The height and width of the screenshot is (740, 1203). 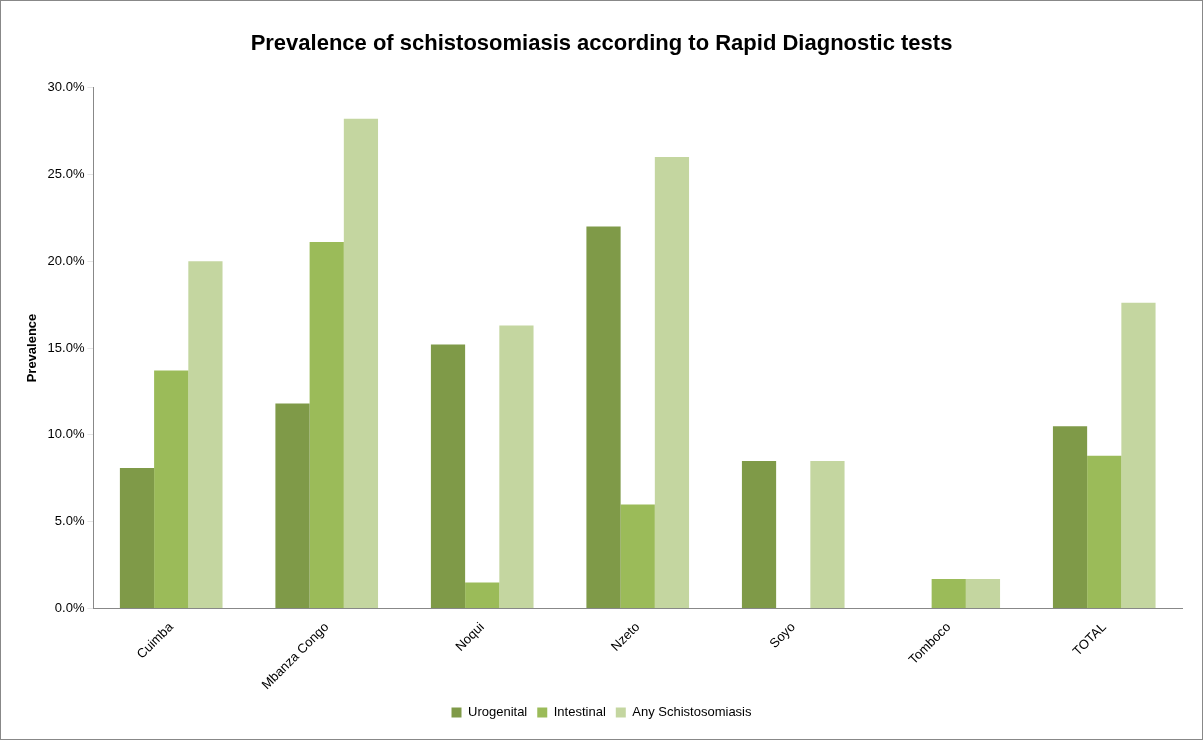 I want to click on y-axis-title: Prevalence, so click(x=32, y=348).